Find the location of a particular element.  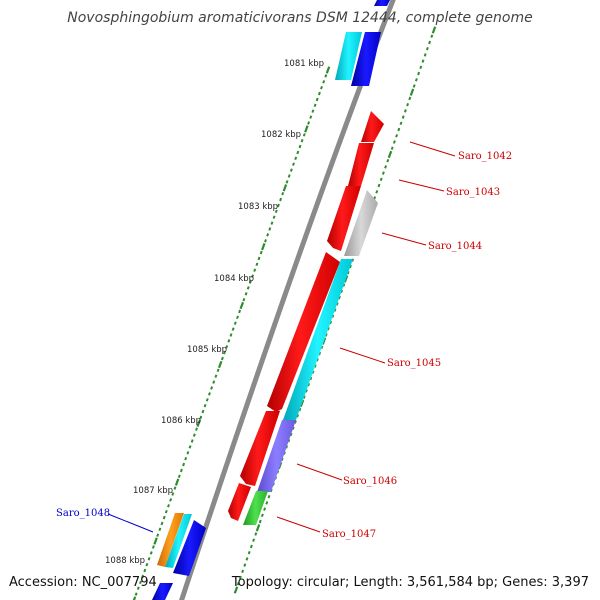

accession-label: Accession: NC_007794 is located at coordinates (83, 582).